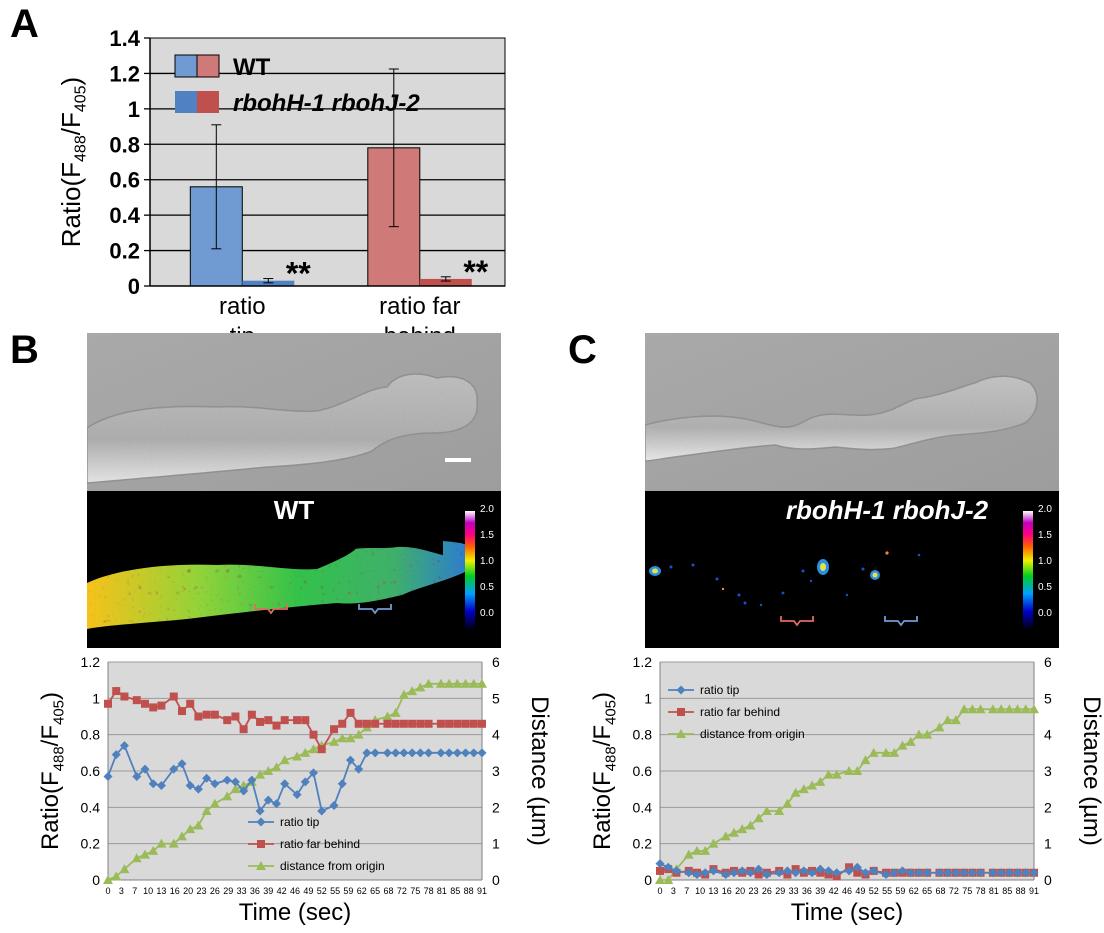  Describe the element at coordinates (282, 891) in the screenshot. I see `x-tick-label: 42` at that location.